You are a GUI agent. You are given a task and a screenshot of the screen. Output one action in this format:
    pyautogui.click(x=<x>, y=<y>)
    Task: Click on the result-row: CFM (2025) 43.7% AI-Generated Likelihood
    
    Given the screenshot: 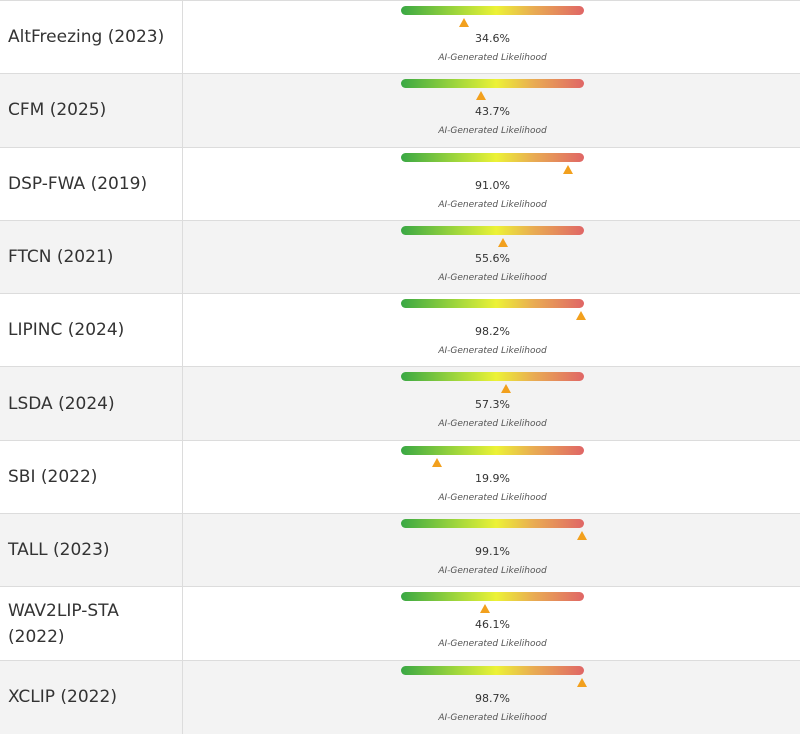 What is the action you would take?
    pyautogui.click(x=400, y=111)
    